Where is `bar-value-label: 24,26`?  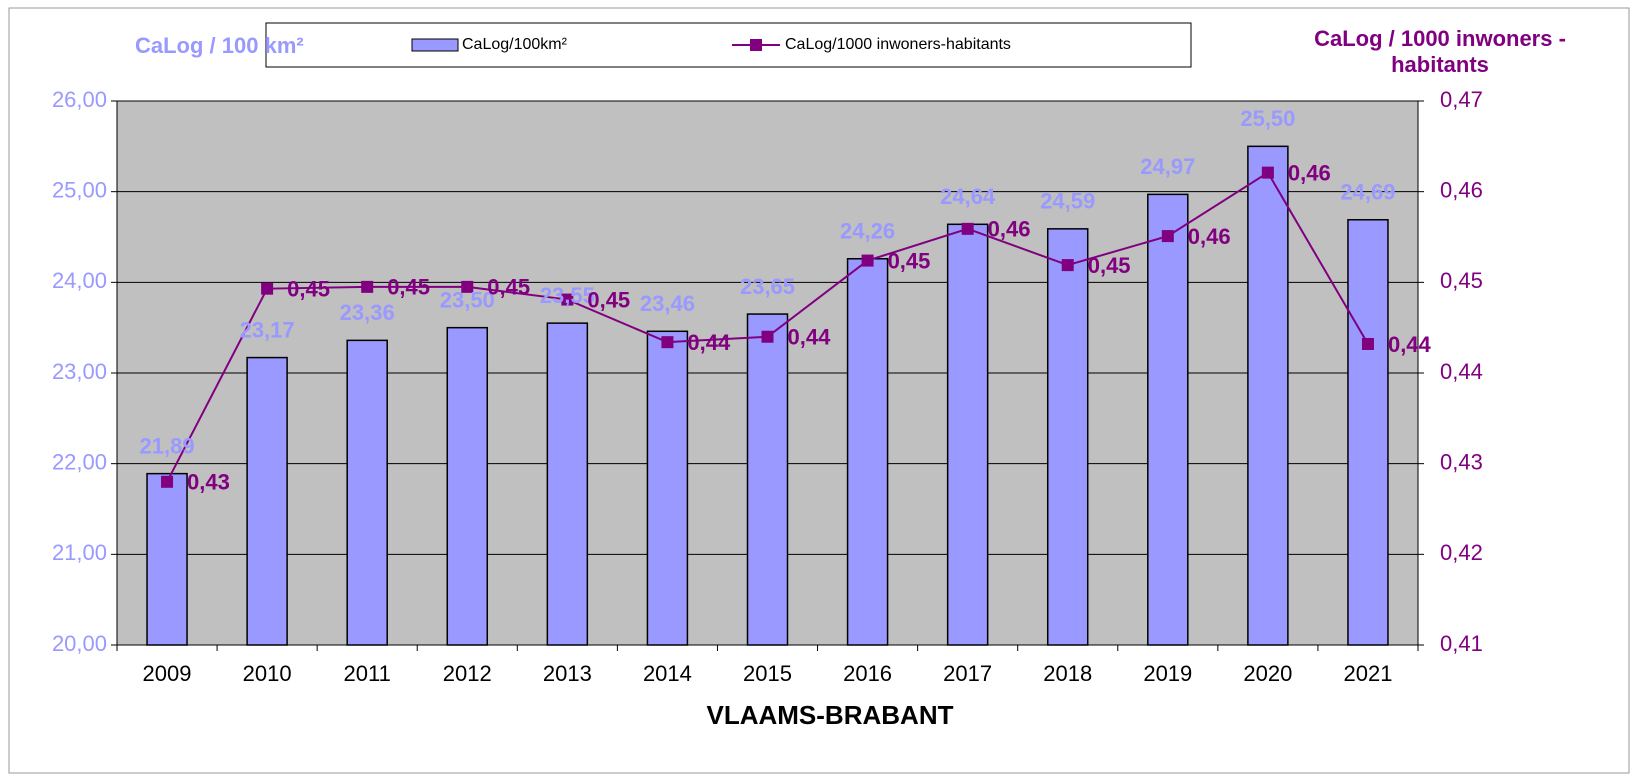 bar-value-label: 24,26 is located at coordinates (867, 231).